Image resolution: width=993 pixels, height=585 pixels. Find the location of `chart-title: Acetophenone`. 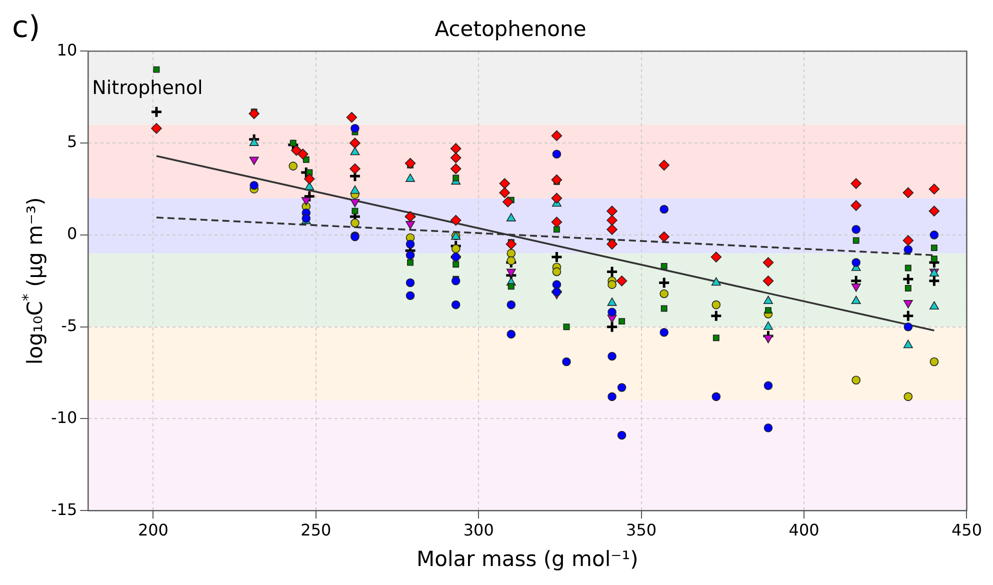

chart-title: Acetophenone is located at coordinates (510, 29).